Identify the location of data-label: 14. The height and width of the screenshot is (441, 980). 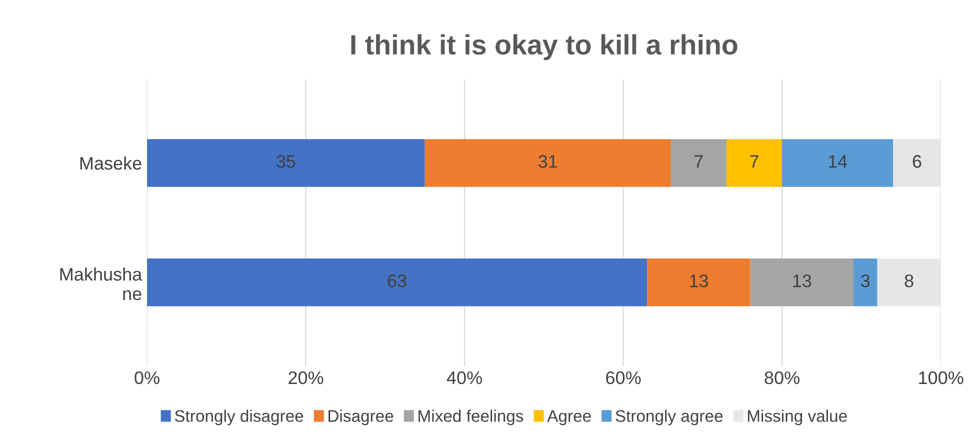
(838, 161).